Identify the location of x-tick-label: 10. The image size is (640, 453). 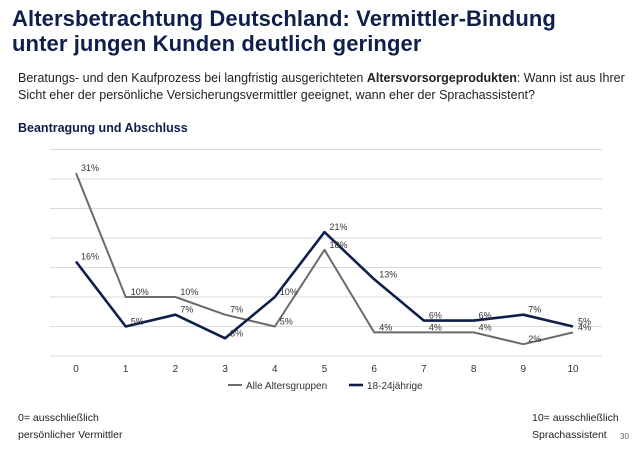
(573, 369).